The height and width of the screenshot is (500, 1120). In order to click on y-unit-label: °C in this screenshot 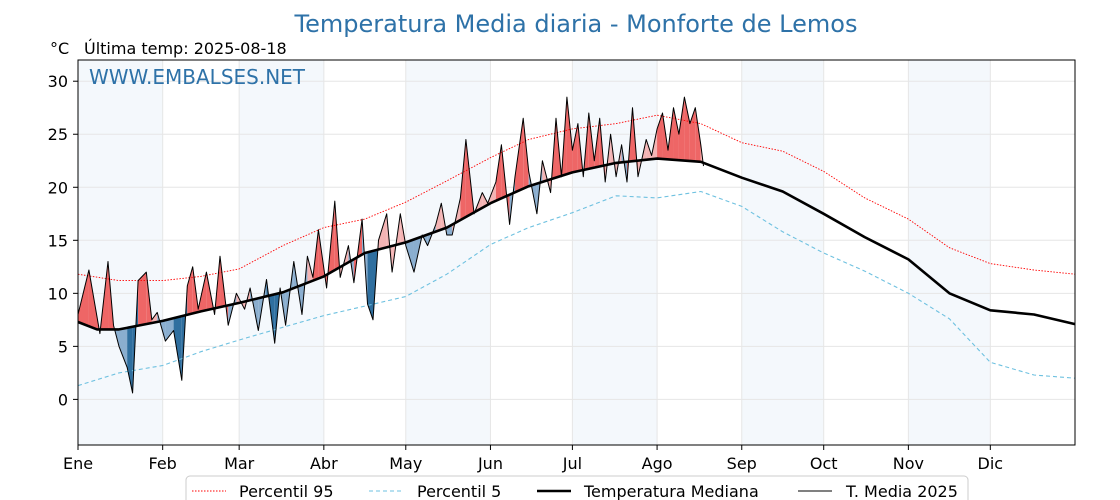, I will do `click(59, 48)`.